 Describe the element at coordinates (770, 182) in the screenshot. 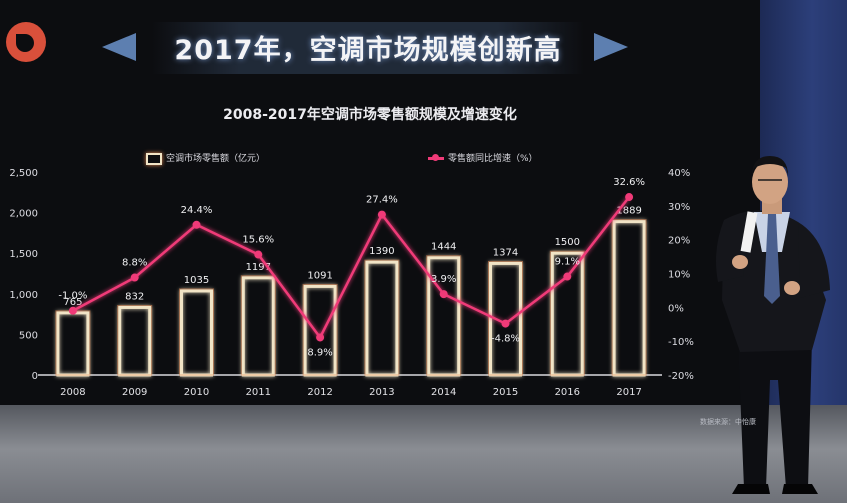

I see `presenter-head` at that location.